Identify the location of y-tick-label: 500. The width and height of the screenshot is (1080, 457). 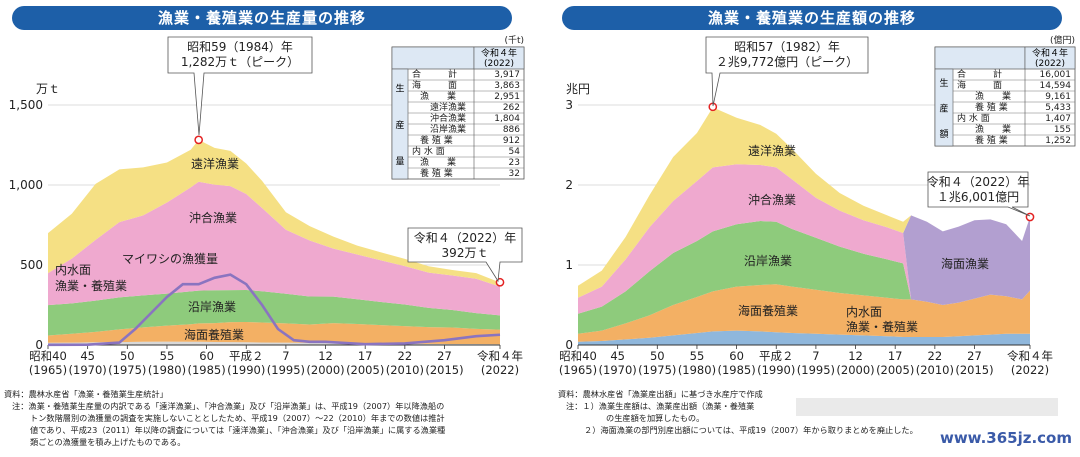
(31, 265).